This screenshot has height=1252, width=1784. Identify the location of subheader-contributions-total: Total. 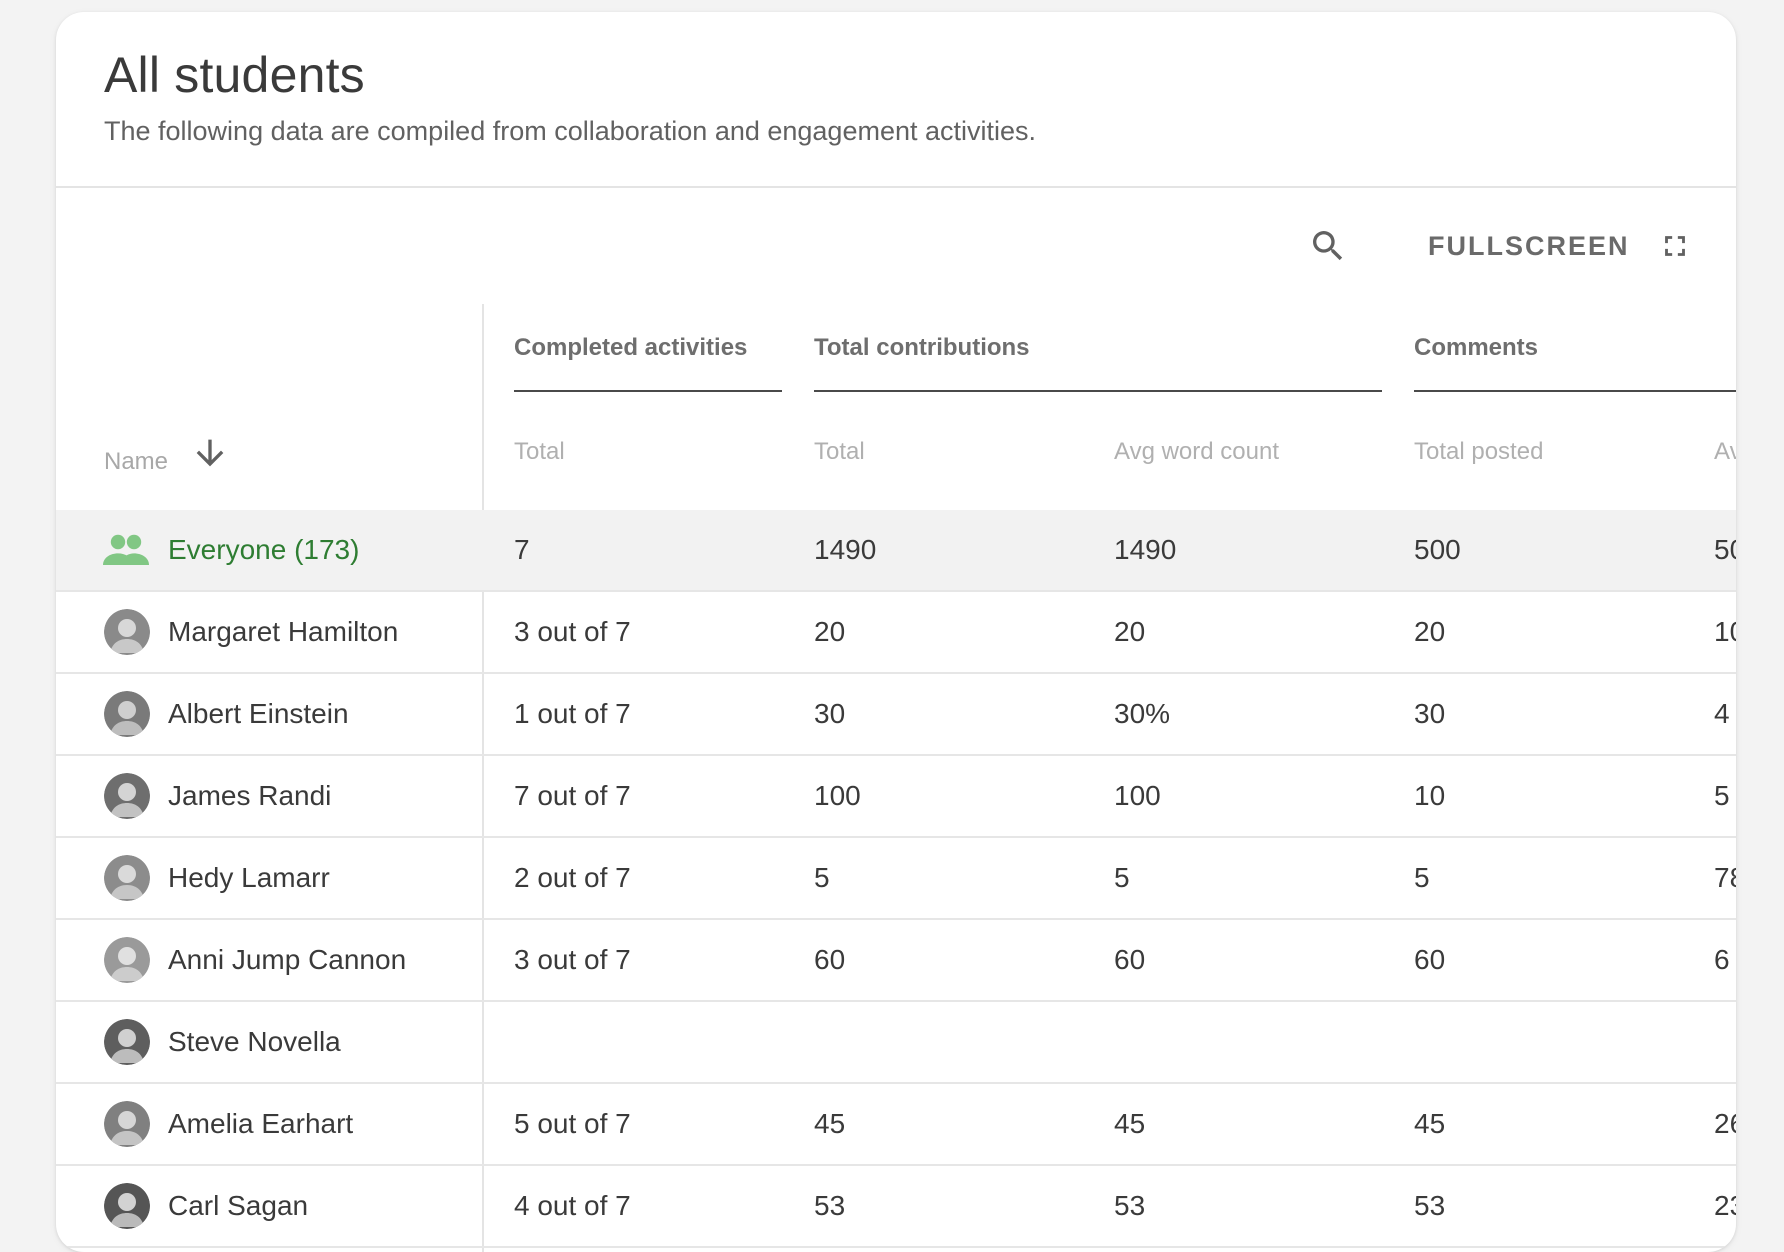
(839, 451).